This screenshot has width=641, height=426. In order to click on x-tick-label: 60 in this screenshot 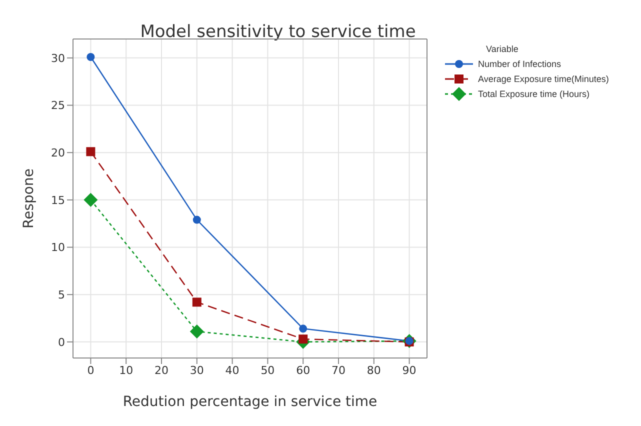, I will do `click(303, 370)`.